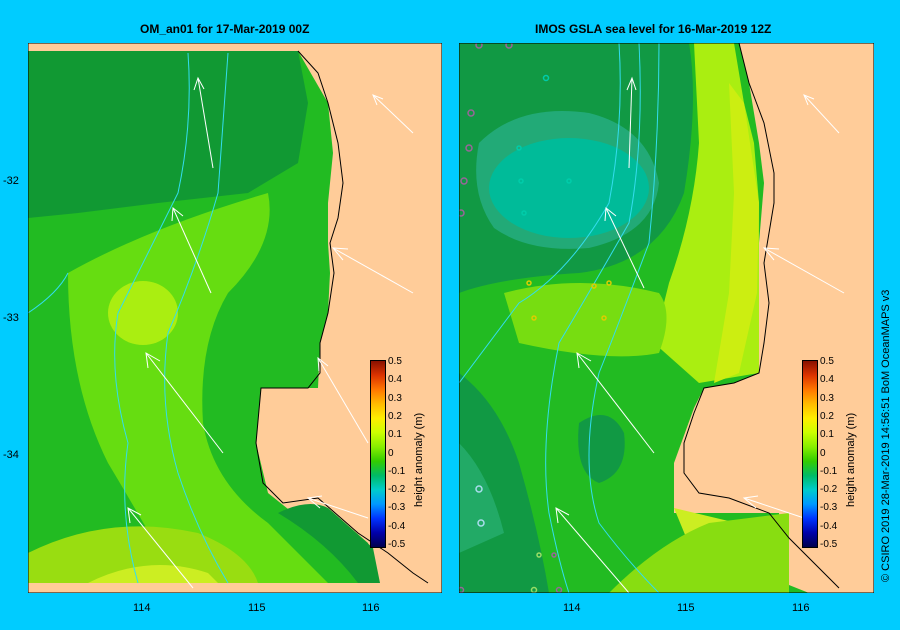  What do you see at coordinates (11, 318) in the screenshot?
I see `lat-tick-label: -33` at bounding box center [11, 318].